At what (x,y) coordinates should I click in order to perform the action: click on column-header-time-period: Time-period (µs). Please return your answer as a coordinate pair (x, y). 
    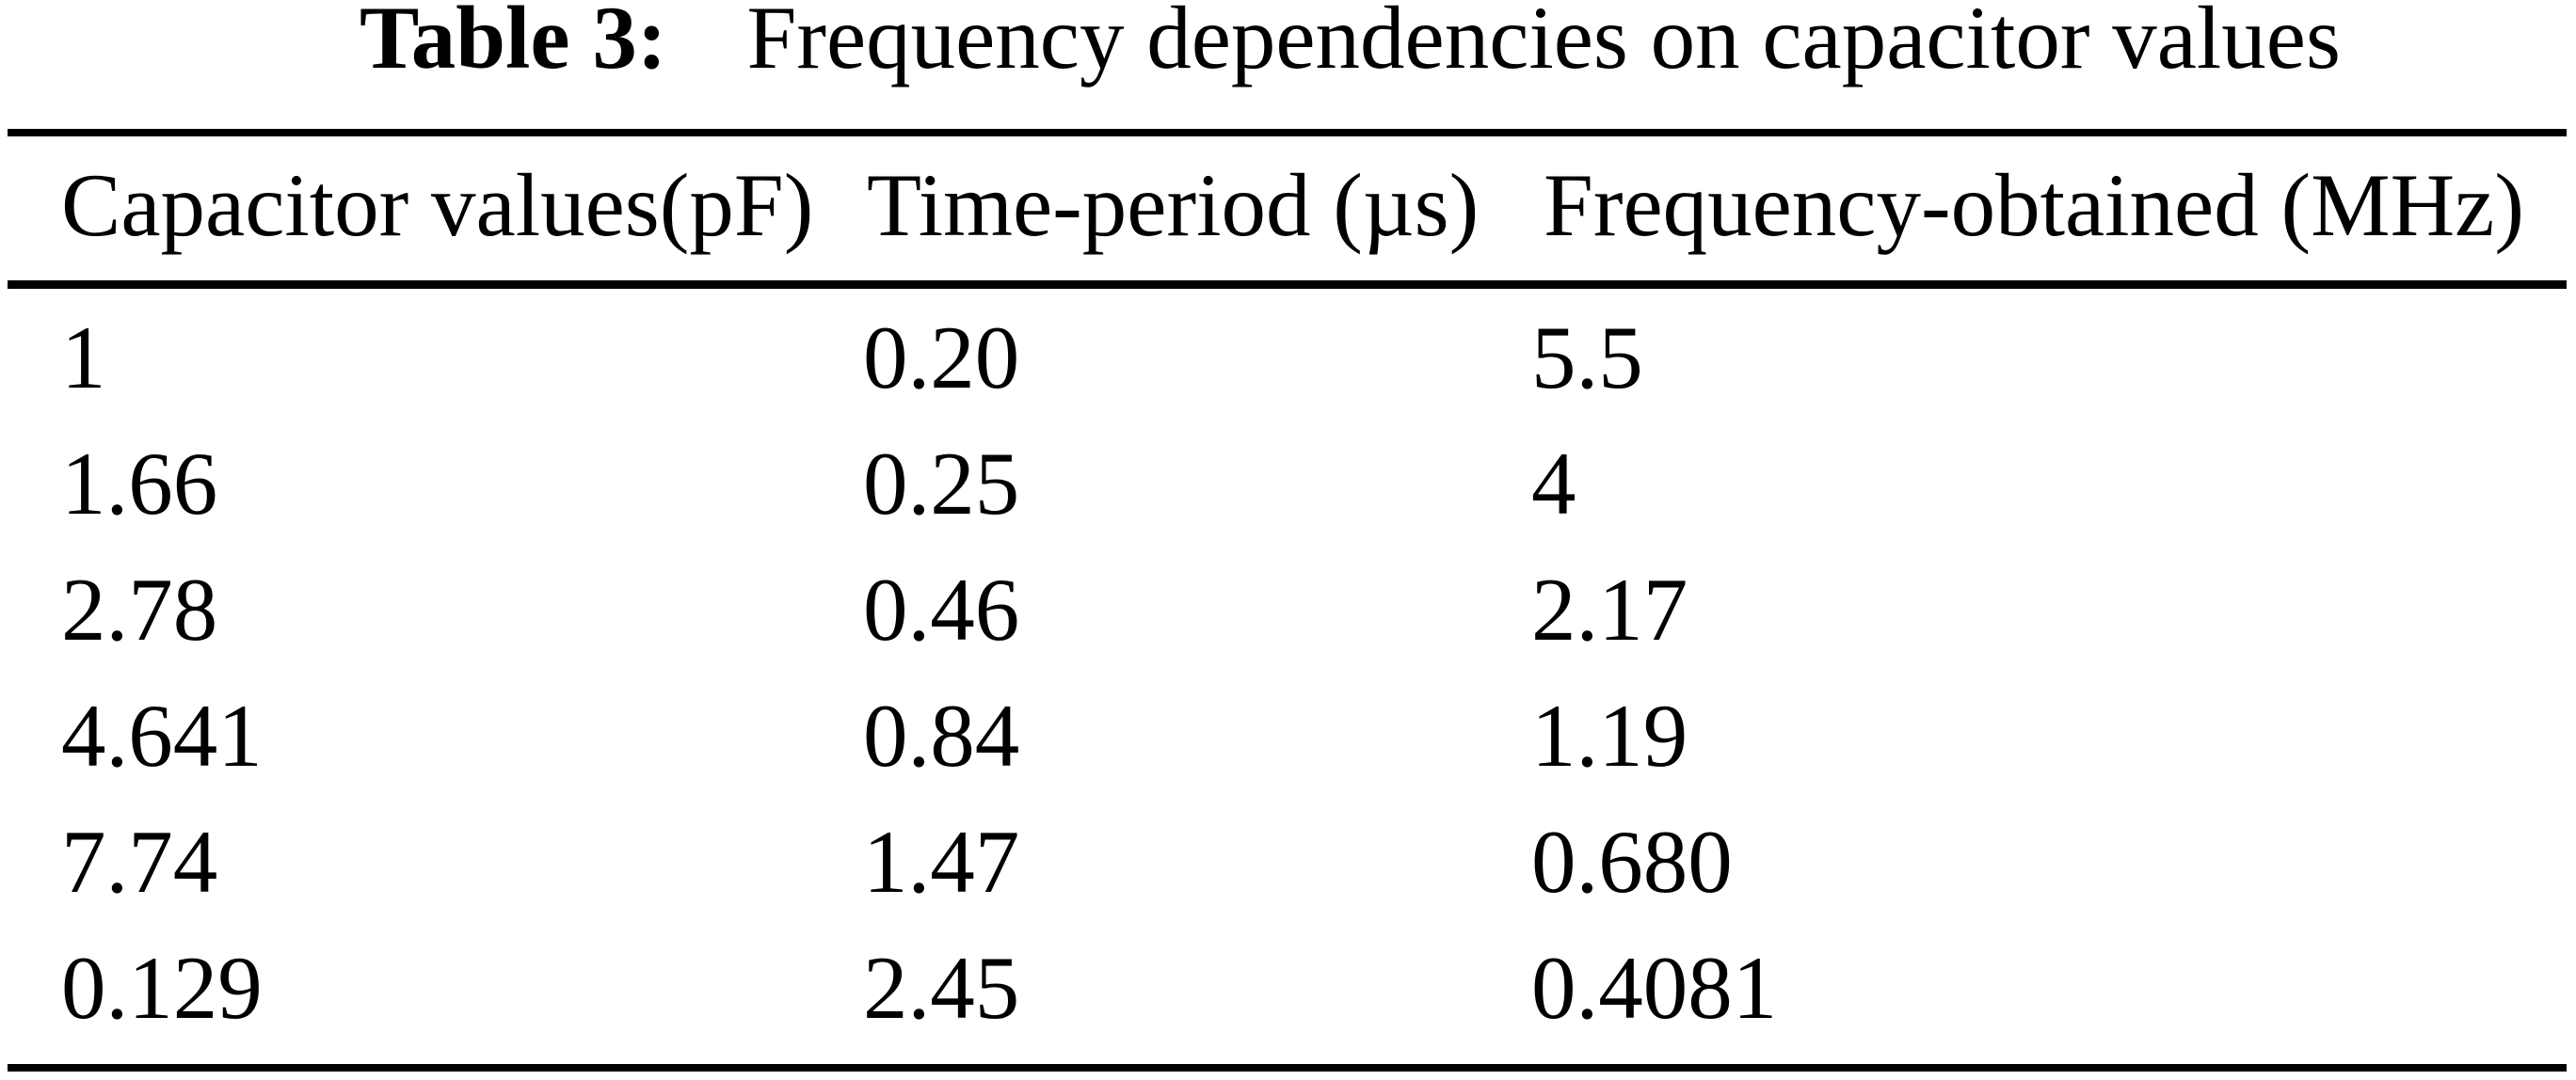
    Looking at the image, I should click on (1173, 205).